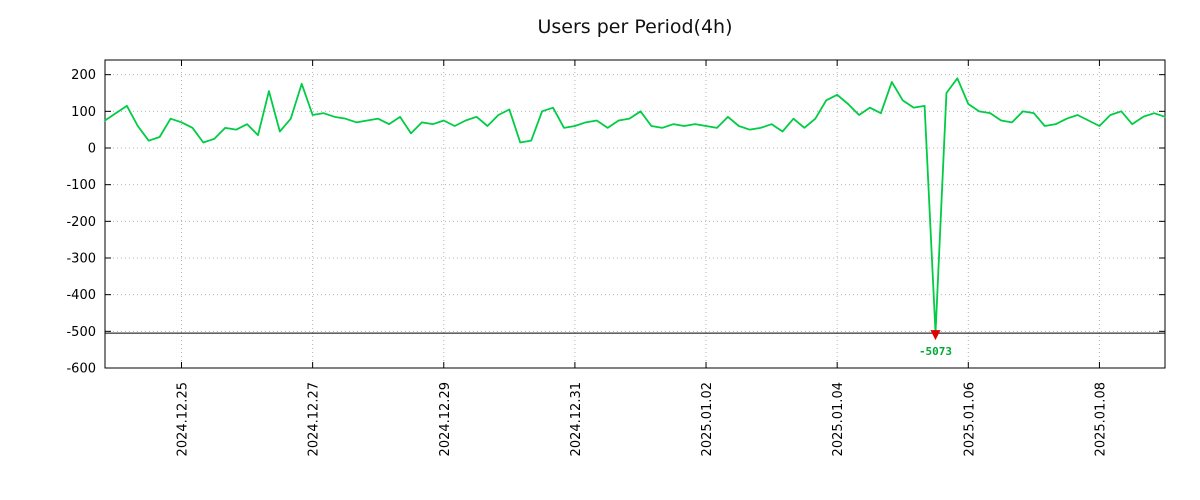  Describe the element at coordinates (969, 419) in the screenshot. I see `x-tick-label: 2025.01.06` at that location.